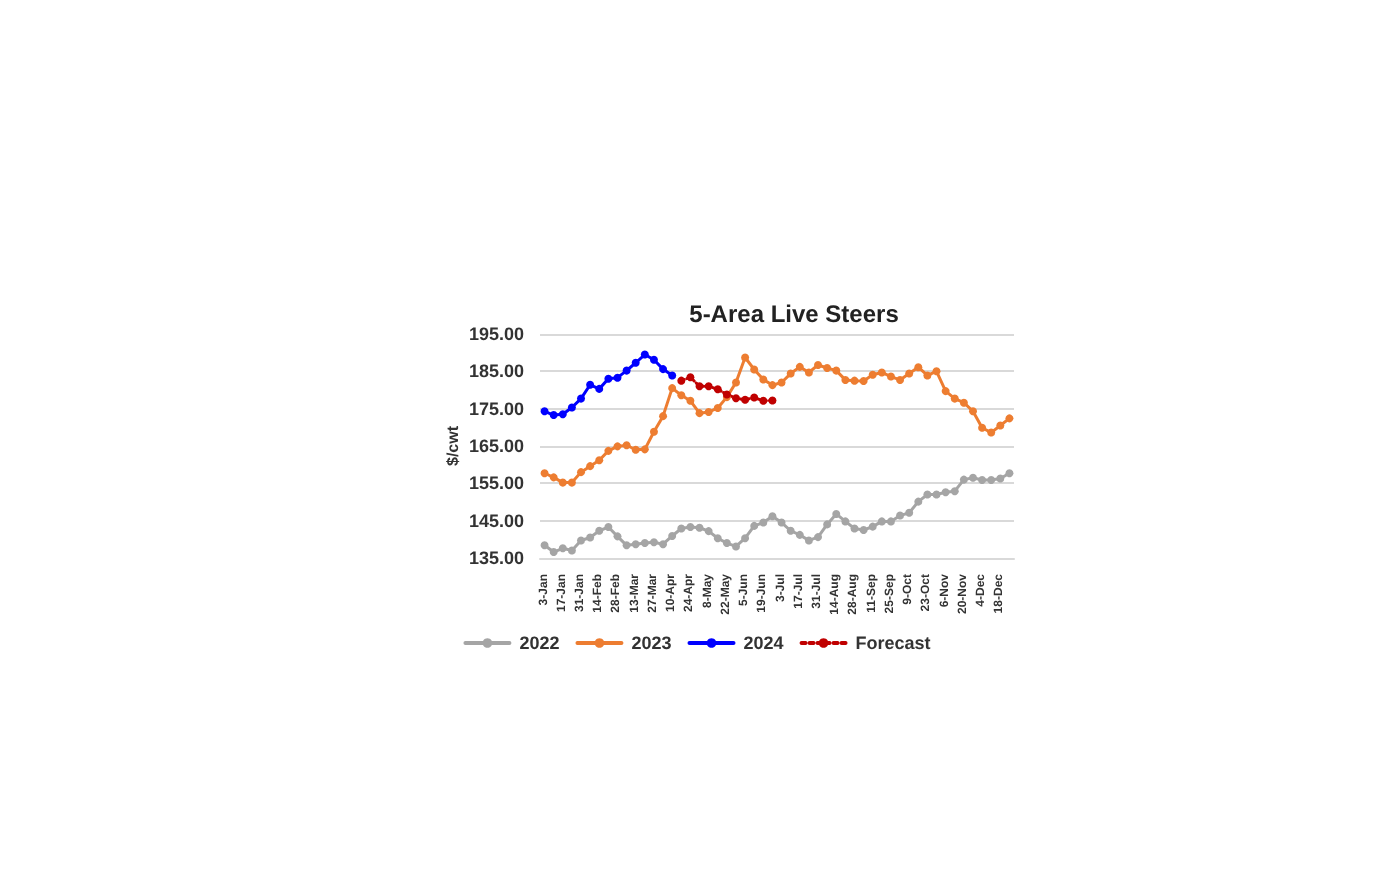 The image size is (1394, 890). Describe the element at coordinates (496, 558) in the screenshot. I see `y-tick-label: 135.00` at that location.